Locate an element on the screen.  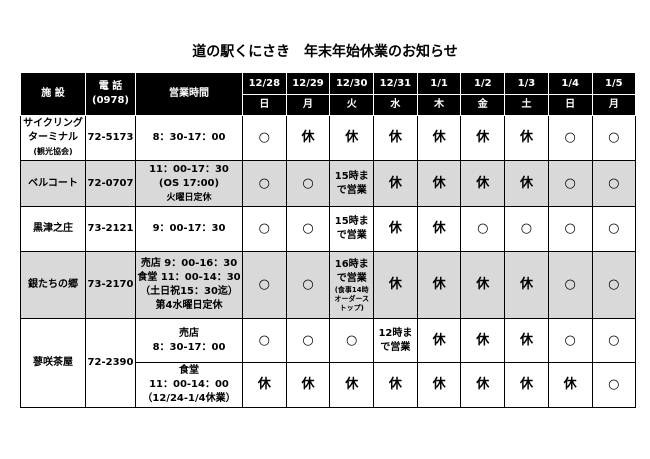
header-date: 1/1 is located at coordinates (439, 83).